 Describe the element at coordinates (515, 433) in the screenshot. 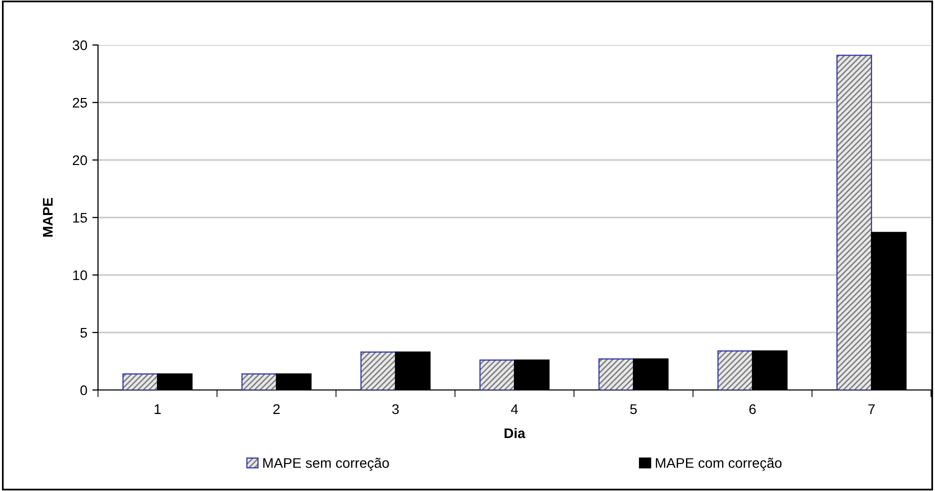

I see `x-axis-title: Dia` at that location.